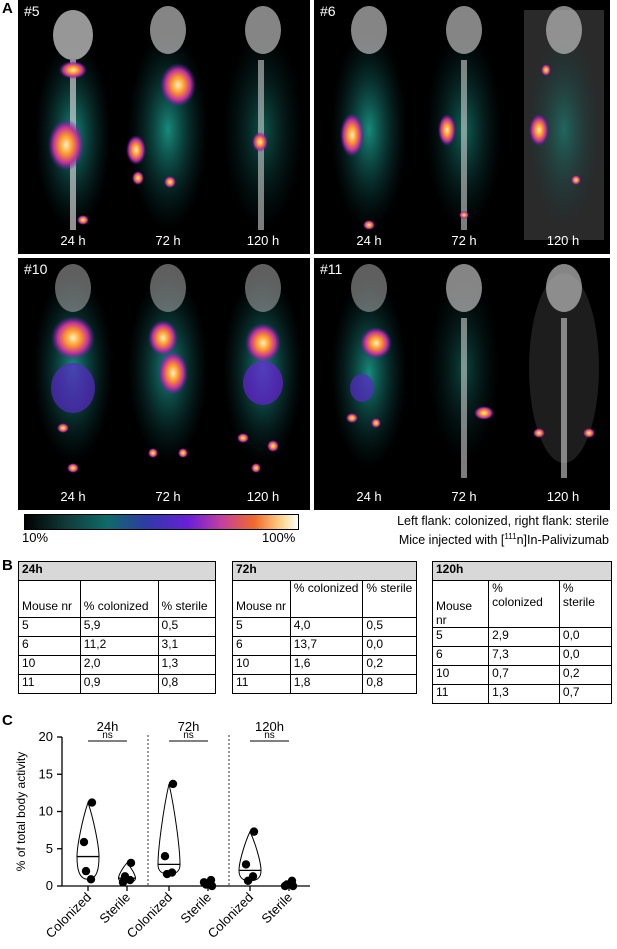  I want to click on mouse-panel-5: #5 24 h 72 h 120 h, so click(164, 127).